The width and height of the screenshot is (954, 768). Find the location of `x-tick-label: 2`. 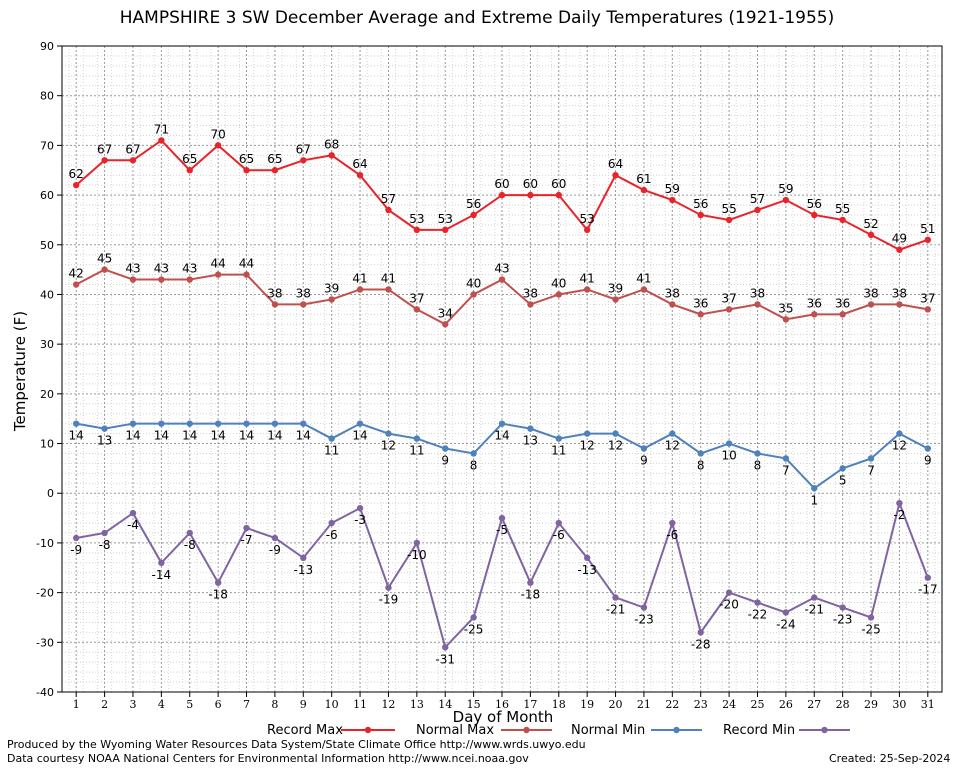

x-tick-label: 2 is located at coordinates (104, 704).